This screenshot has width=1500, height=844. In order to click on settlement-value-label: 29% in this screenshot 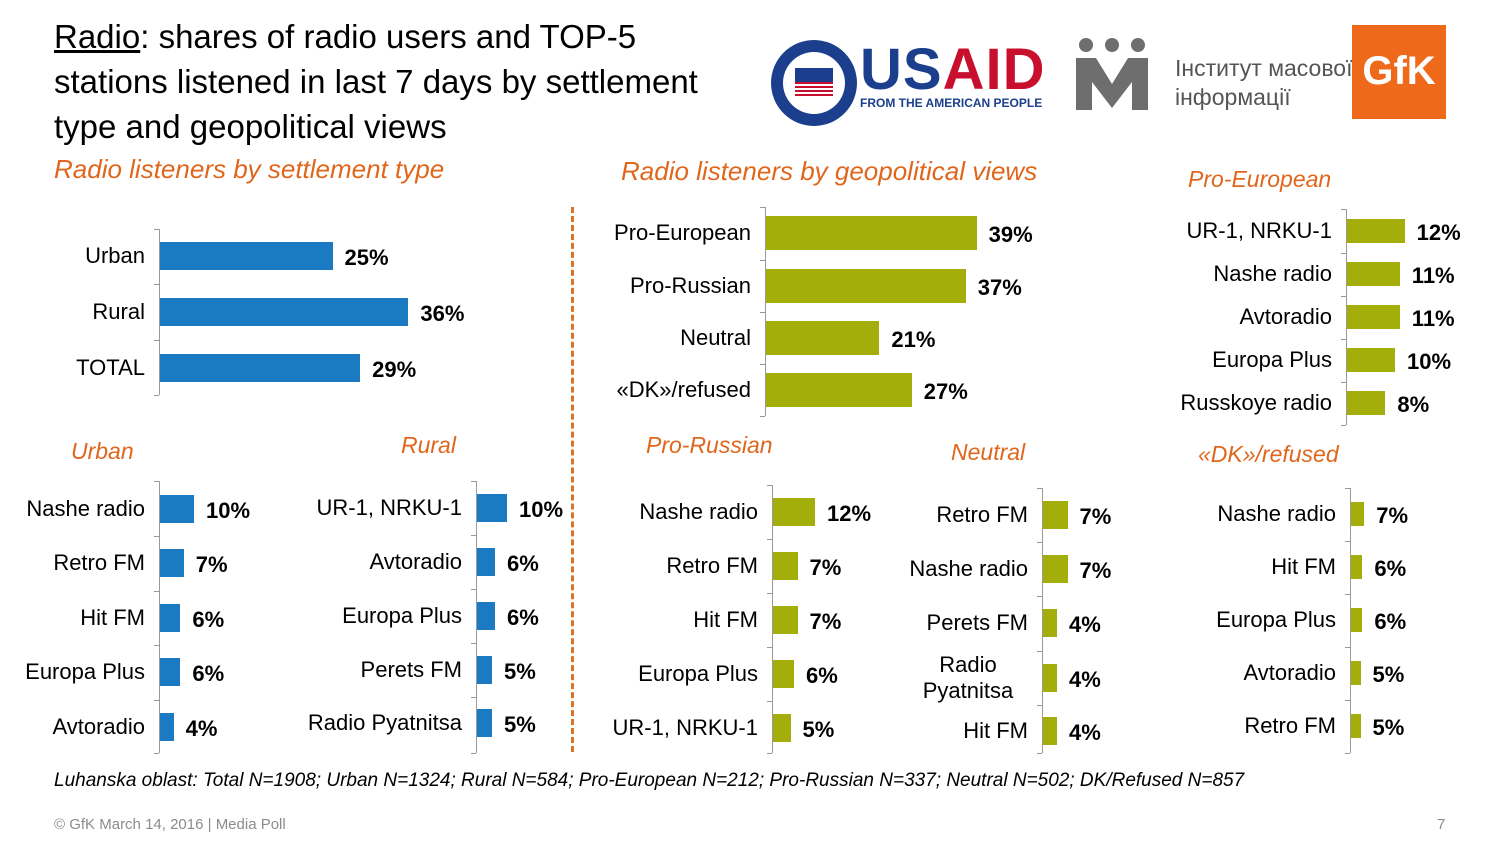, I will do `click(394, 369)`.